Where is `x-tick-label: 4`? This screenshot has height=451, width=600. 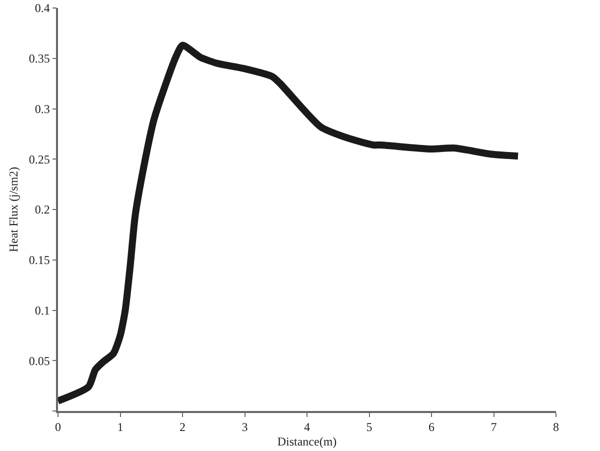 x-tick-label: 4 is located at coordinates (307, 427).